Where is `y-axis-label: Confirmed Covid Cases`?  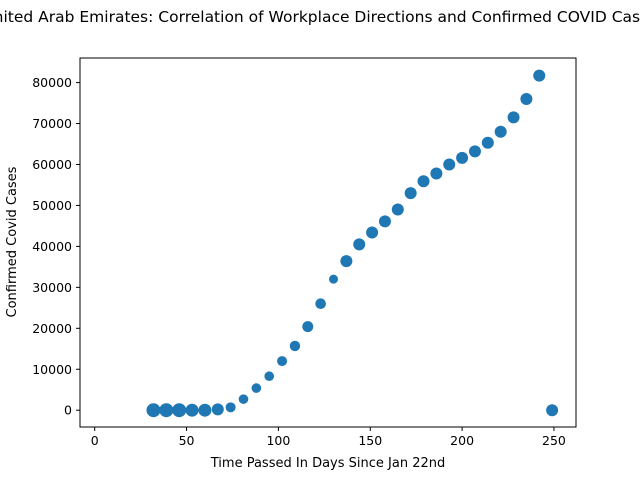 y-axis-label: Confirmed Covid Cases is located at coordinates (12, 241).